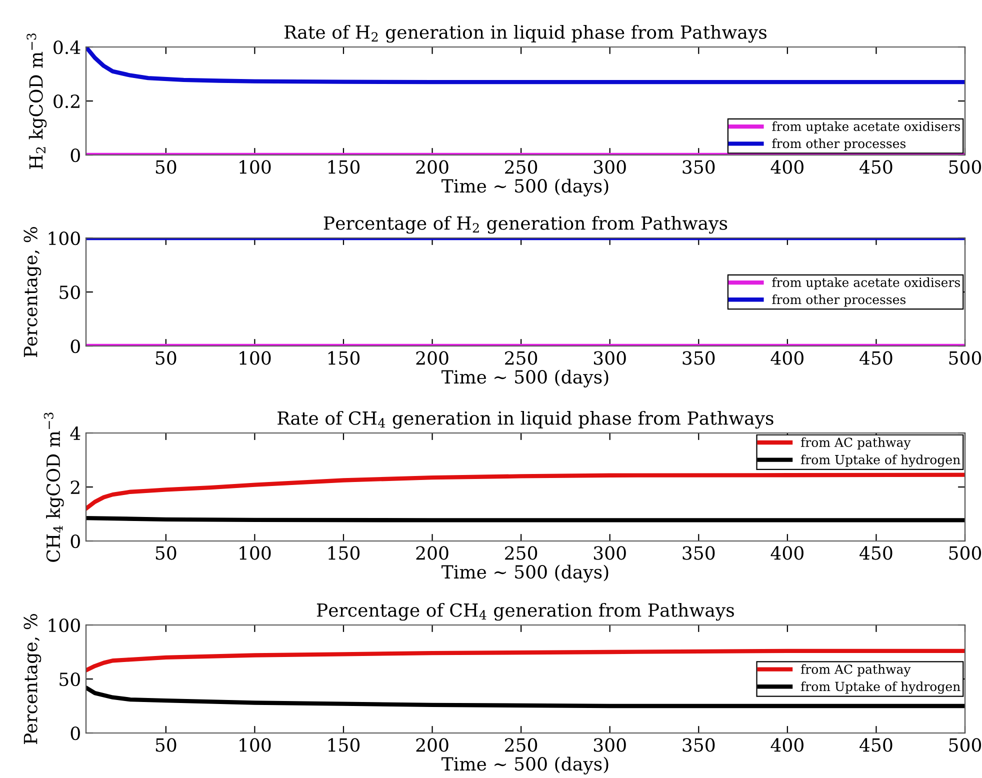  What do you see at coordinates (525, 33) in the screenshot?
I see `chart-title: Rate of H$_{2}$ generation in liquid phase from Pathways` at bounding box center [525, 33].